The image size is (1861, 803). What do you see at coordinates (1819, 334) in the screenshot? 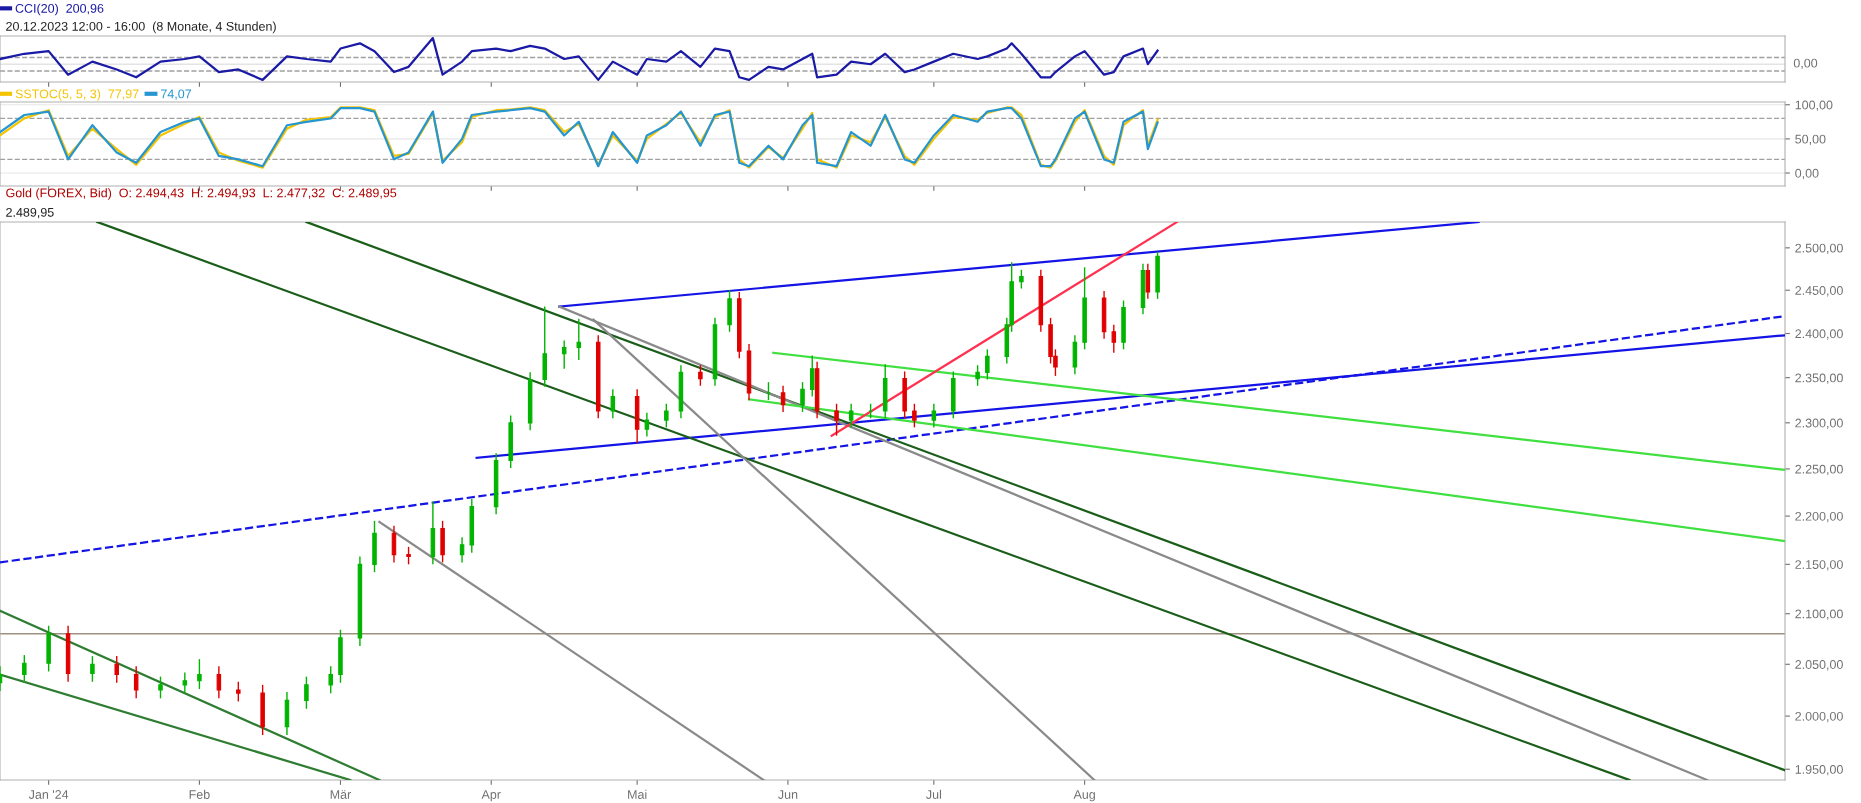
I see `y-tick-label: 2.400,00` at bounding box center [1819, 334].